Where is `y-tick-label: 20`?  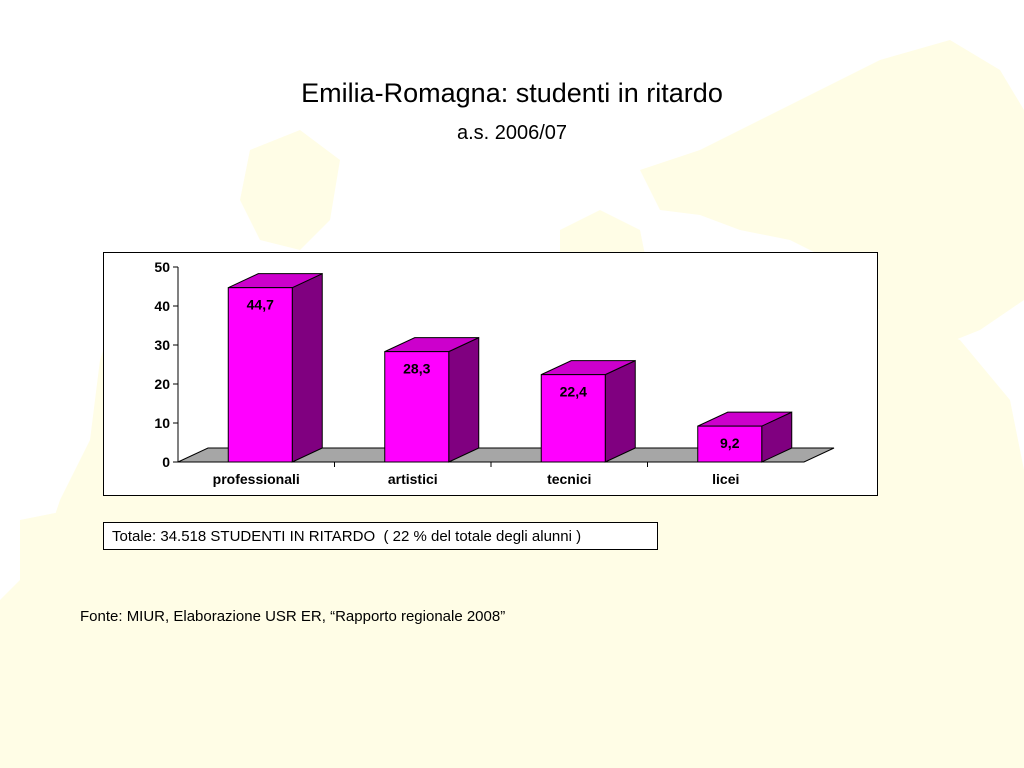 y-tick-label: 20 is located at coordinates (162, 384).